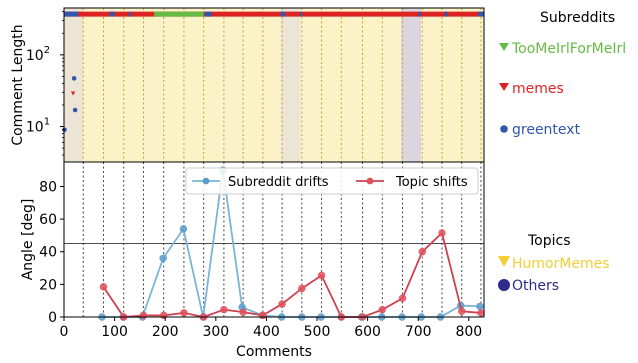 Image resolution: width=638 pixels, height=363 pixels. What do you see at coordinates (206, 181) in the screenshot?
I see `legend-drift-marker` at bounding box center [206, 181].